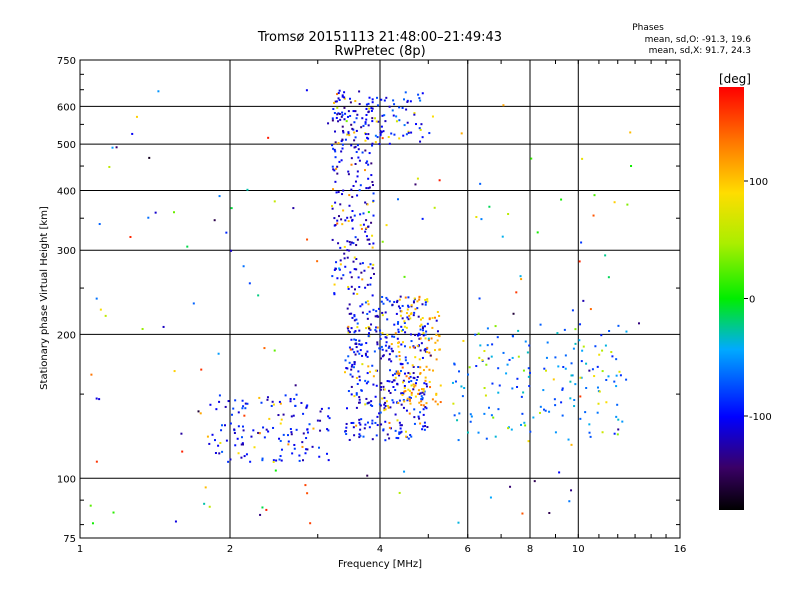 The image size is (800, 600). Describe the element at coordinates (698, 40) in the screenshot. I see `stats-line-o: mean, sd,O: -91.3, 19.6` at that location.